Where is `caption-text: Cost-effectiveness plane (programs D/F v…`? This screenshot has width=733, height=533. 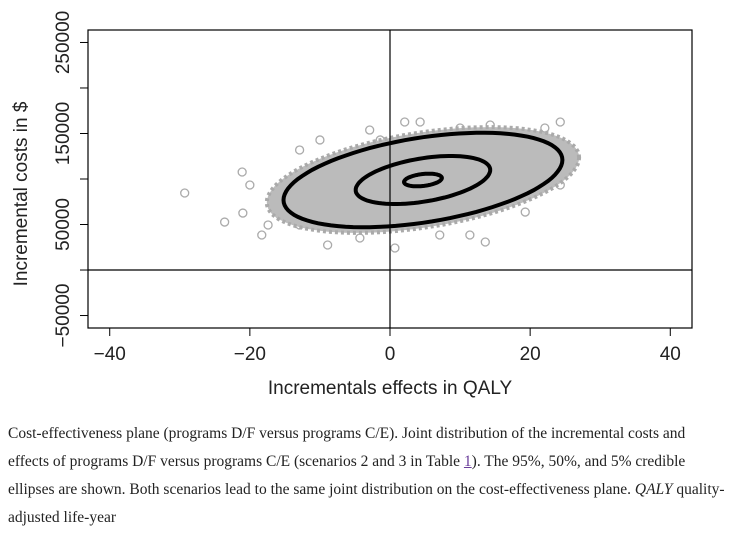 caption-text: Cost-effectiveness plane (programs D/F v… is located at coordinates (347, 447).